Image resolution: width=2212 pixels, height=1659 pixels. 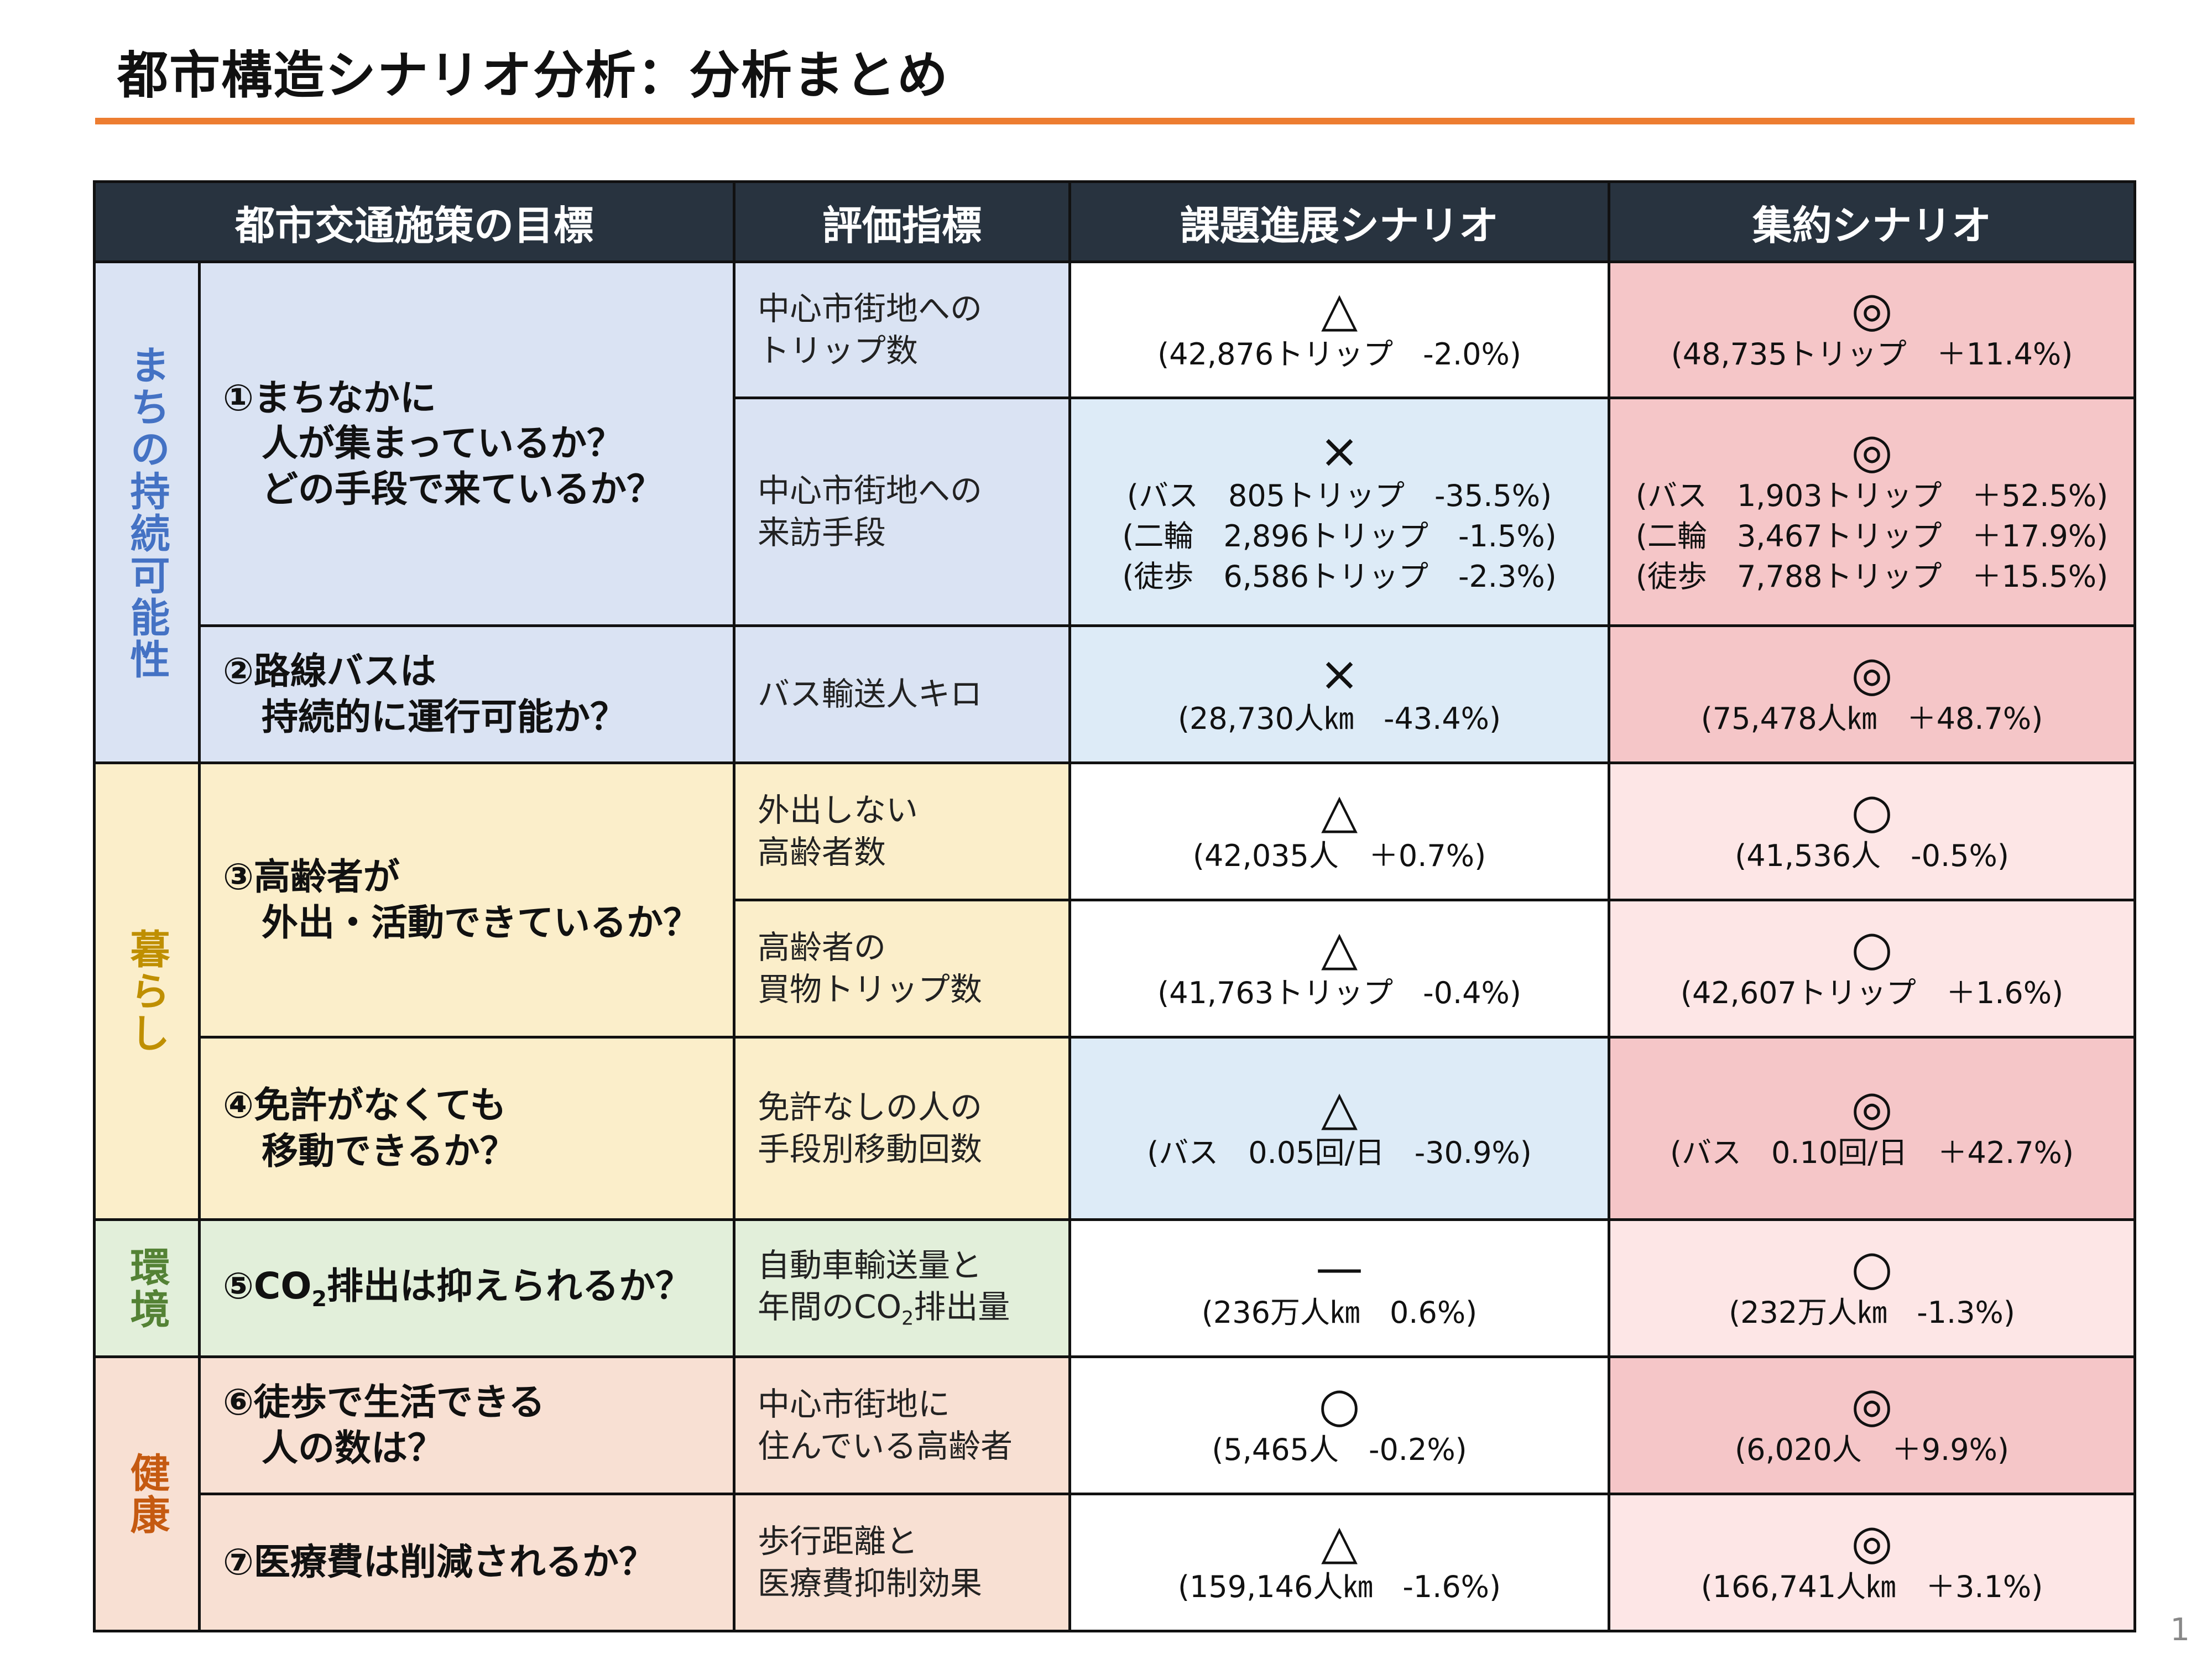 I want to click on indicator-elderly-not-out: 外出しない 高齢者数, so click(x=903, y=831).